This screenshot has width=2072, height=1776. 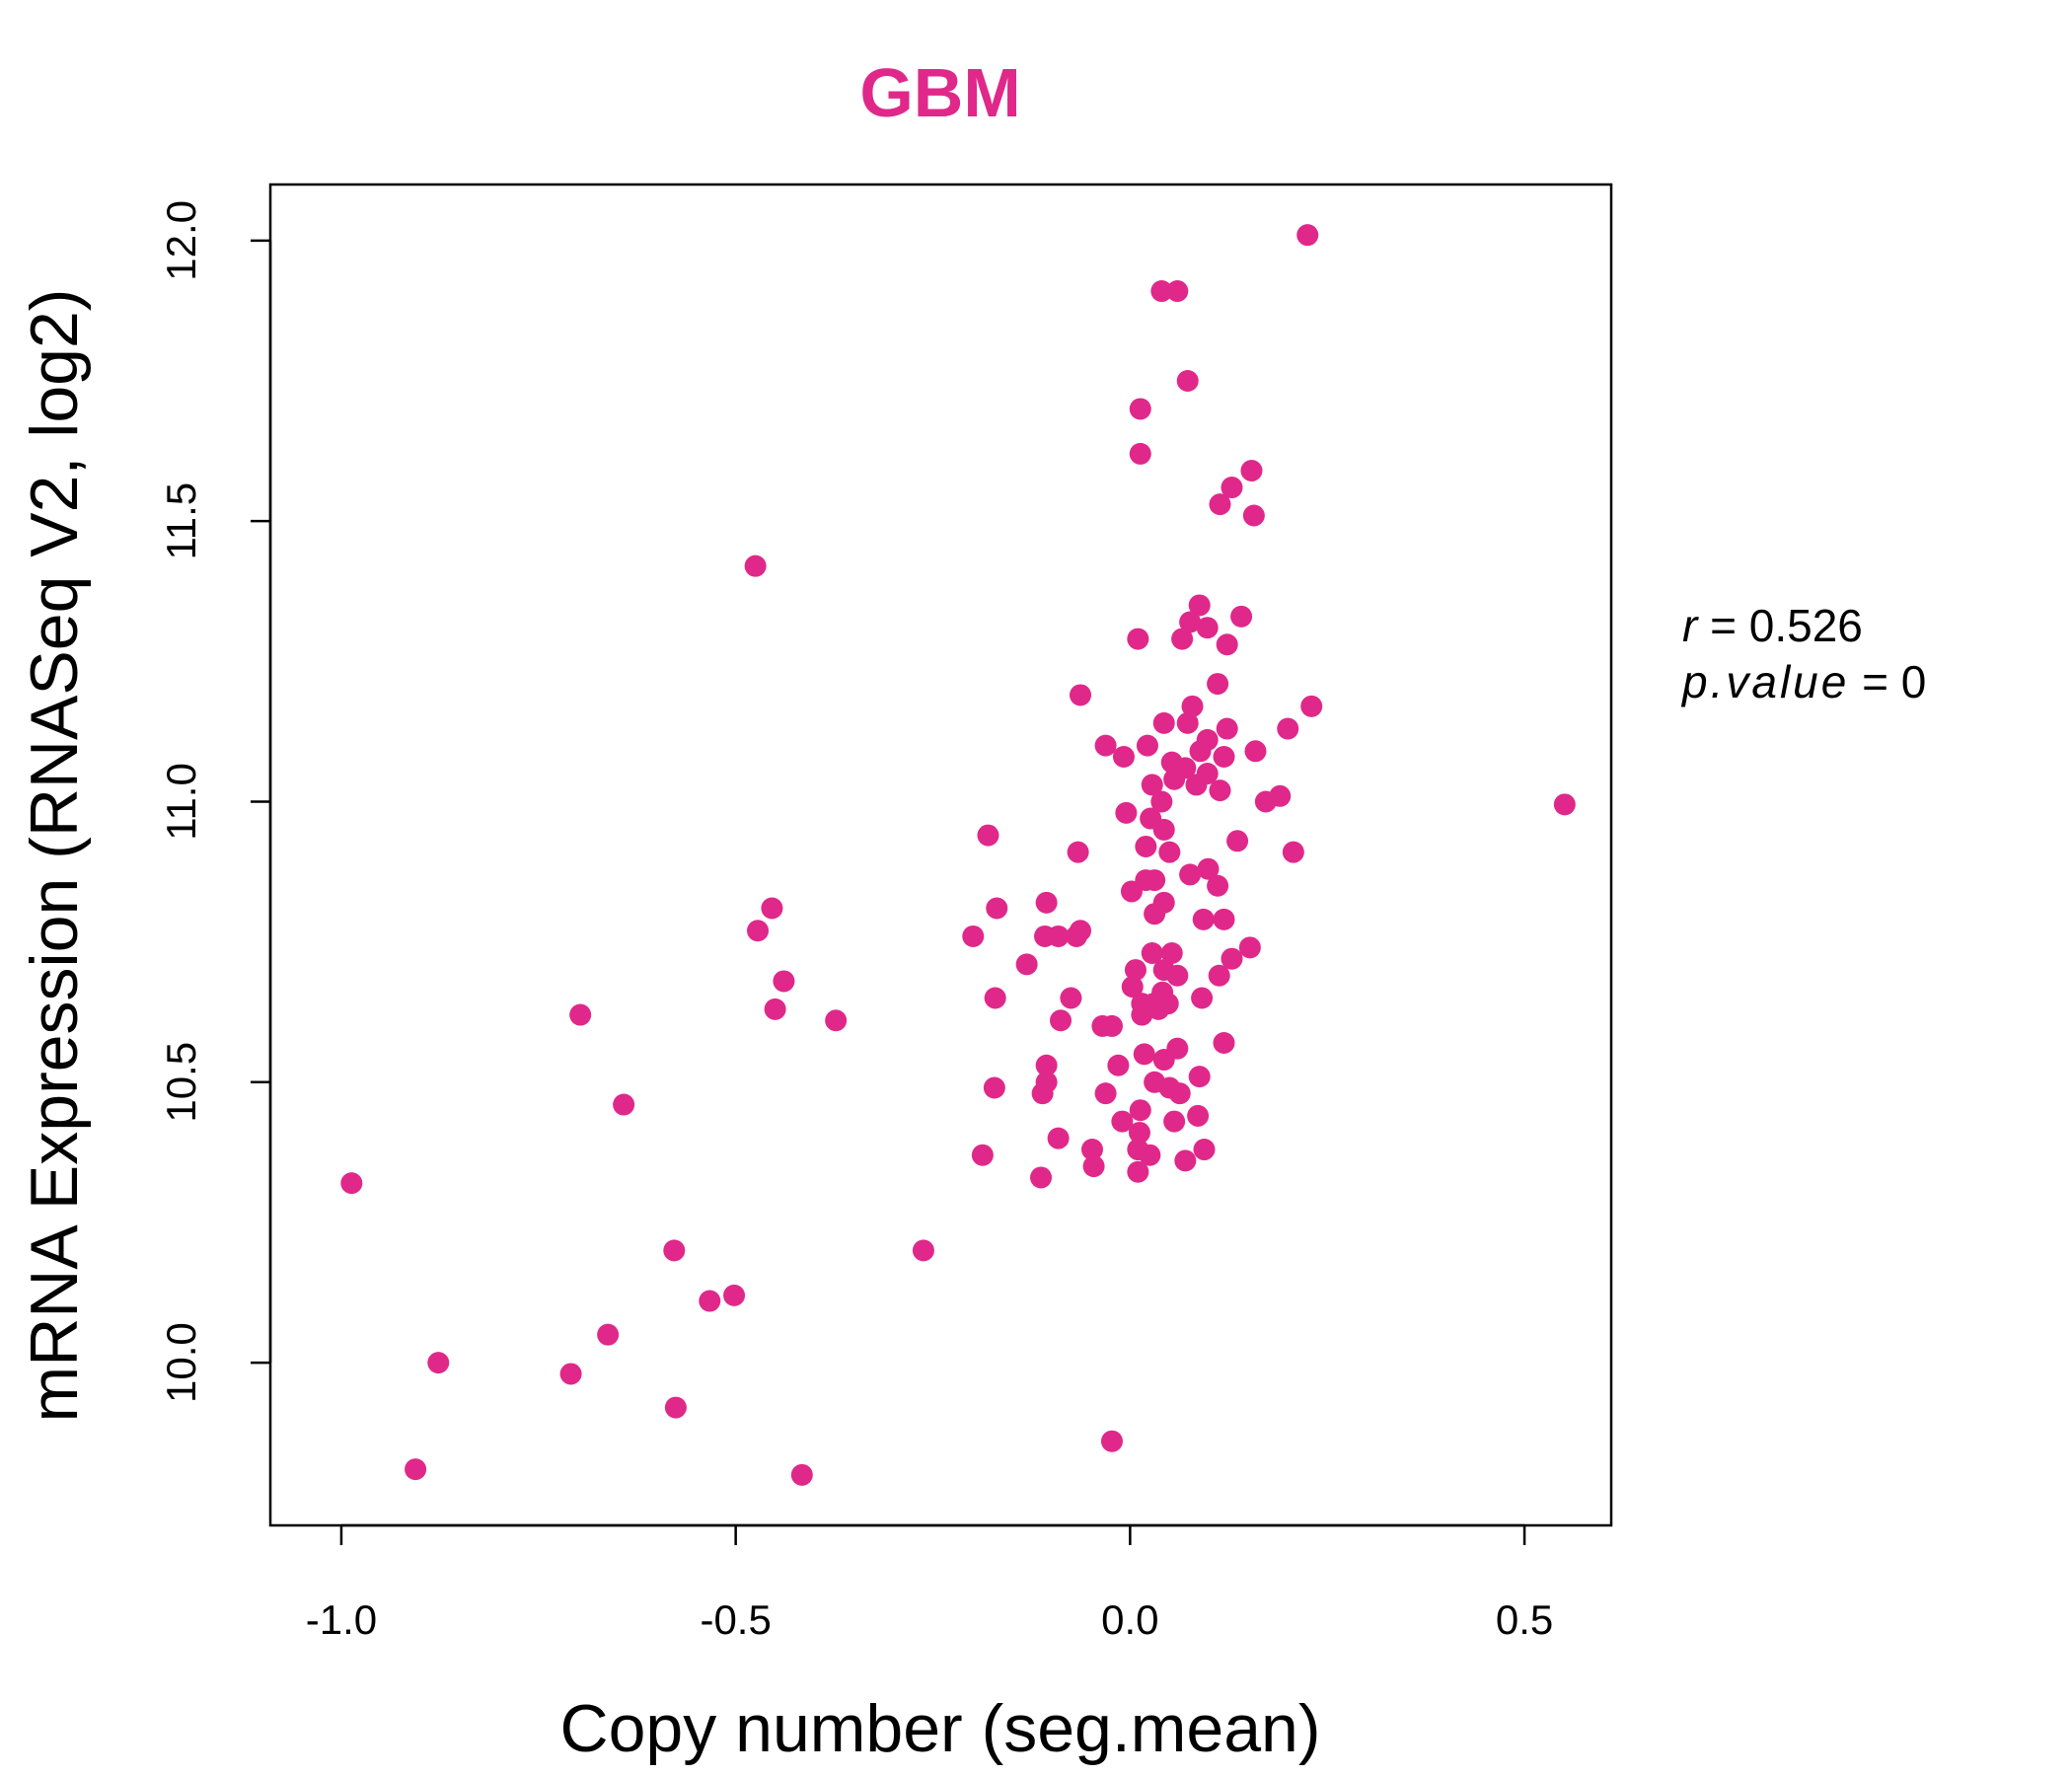 I want to click on y-tick-label: 12.0, so click(x=181, y=241).